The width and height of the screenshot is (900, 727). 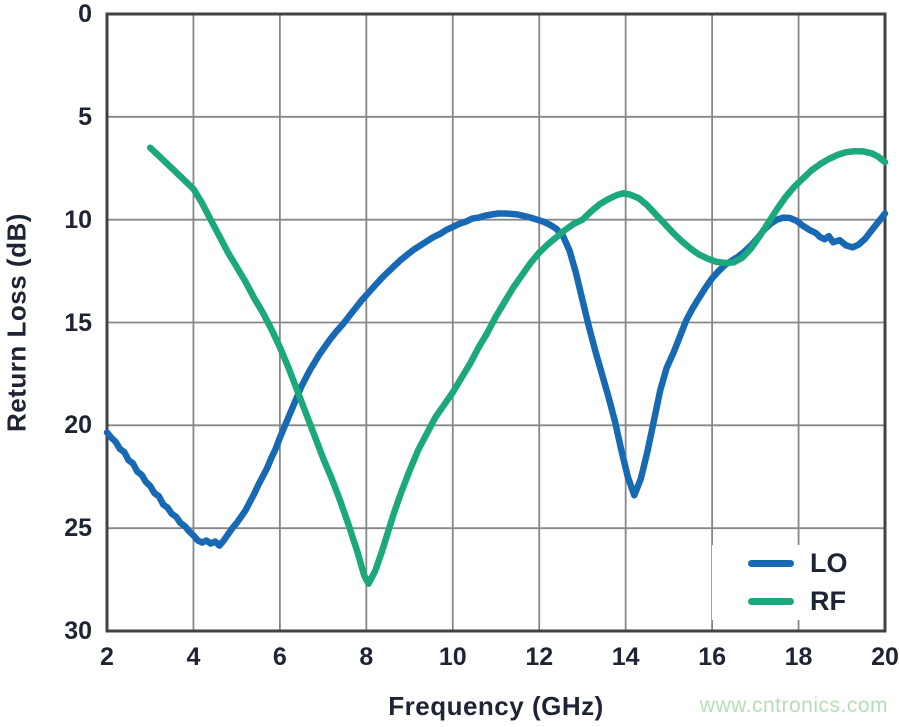 I want to click on x-tick-label: 16, so click(x=712, y=657).